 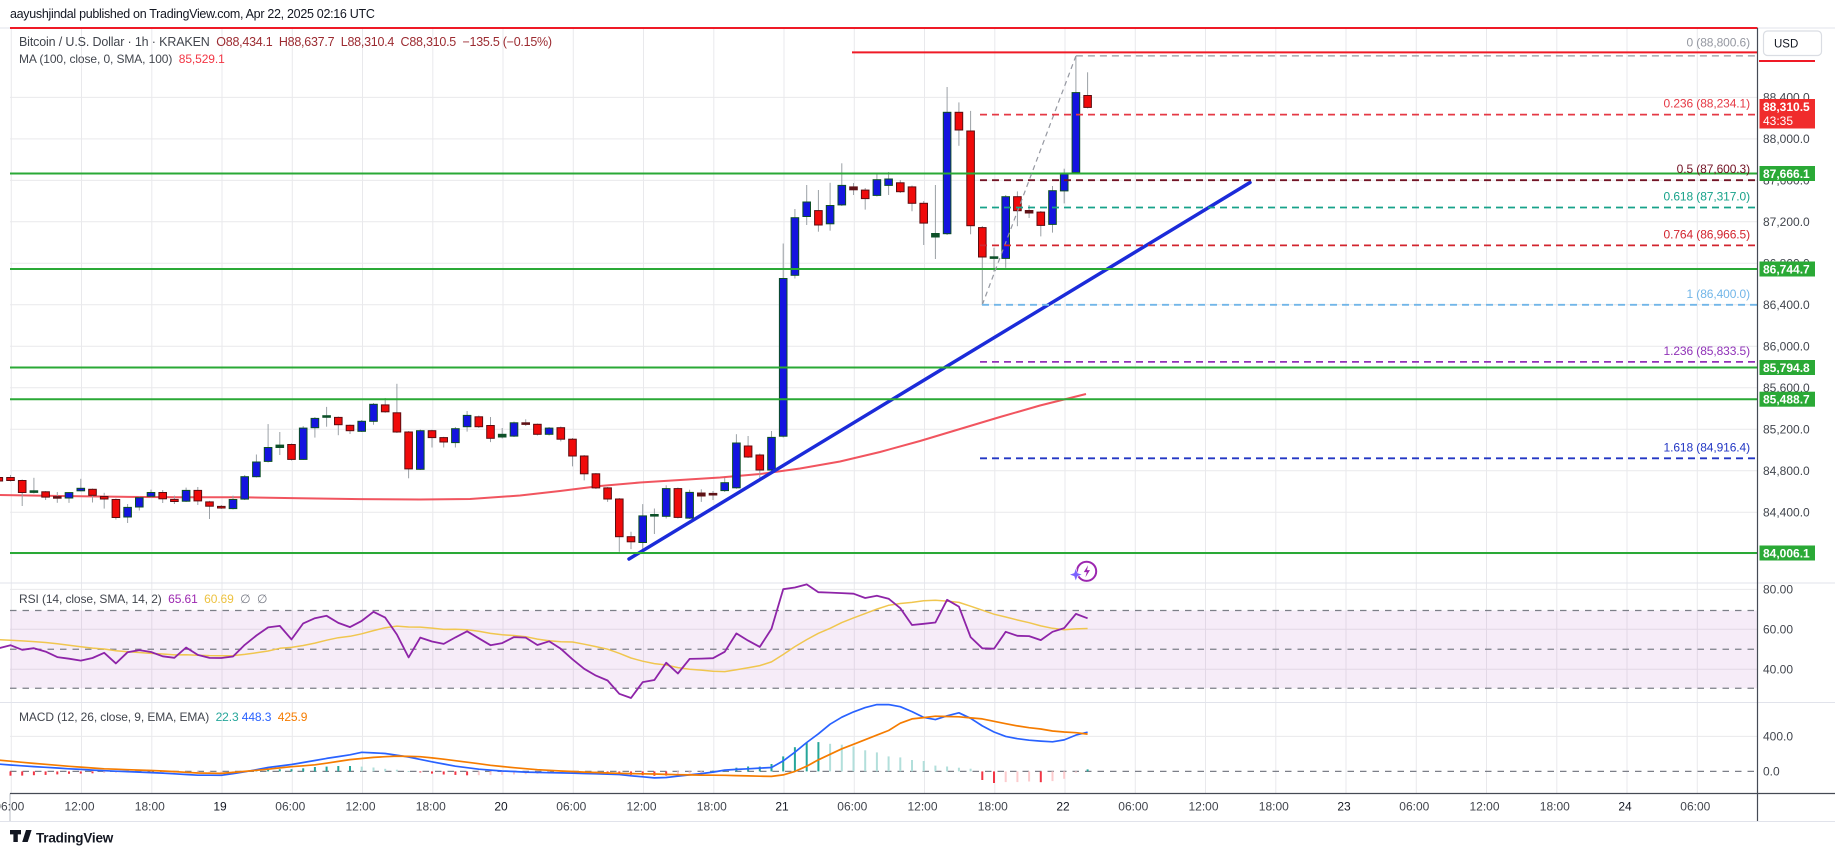 What do you see at coordinates (1707, 104) in the screenshot?
I see `svg-text: 0.236 (88,234.1)` at bounding box center [1707, 104].